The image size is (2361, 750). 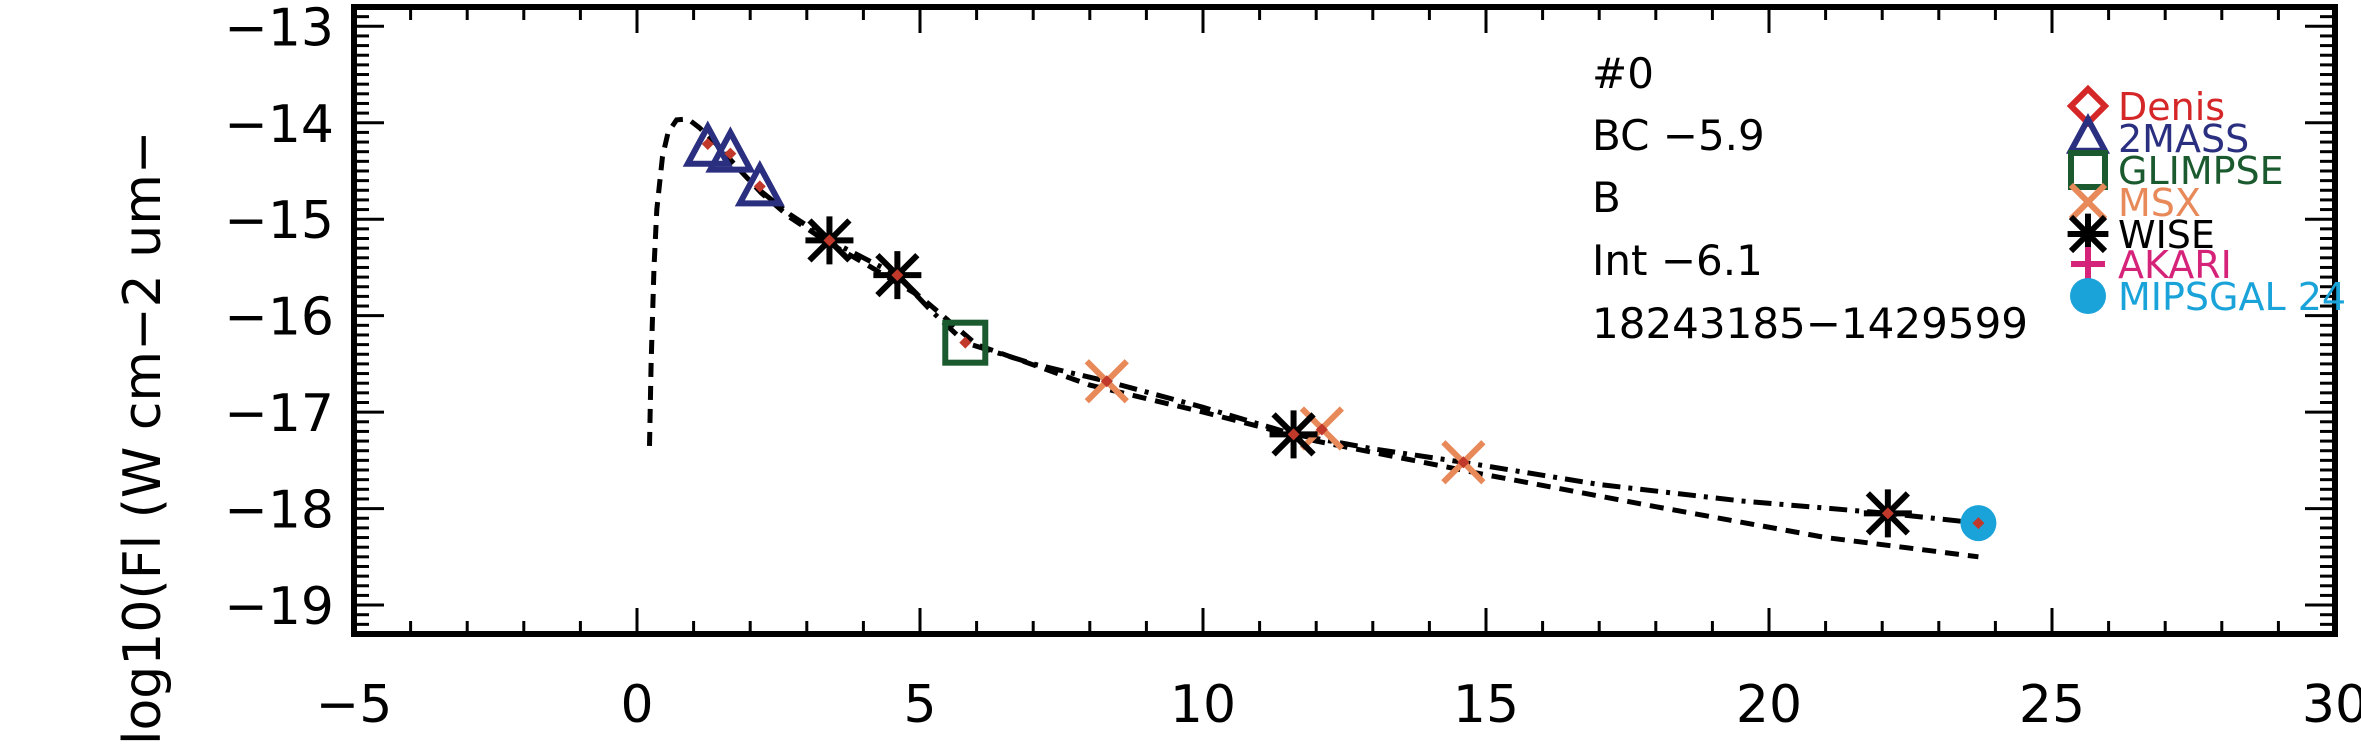 What do you see at coordinates (2088, 170) in the screenshot?
I see `legend-glimpse-symbol` at bounding box center [2088, 170].